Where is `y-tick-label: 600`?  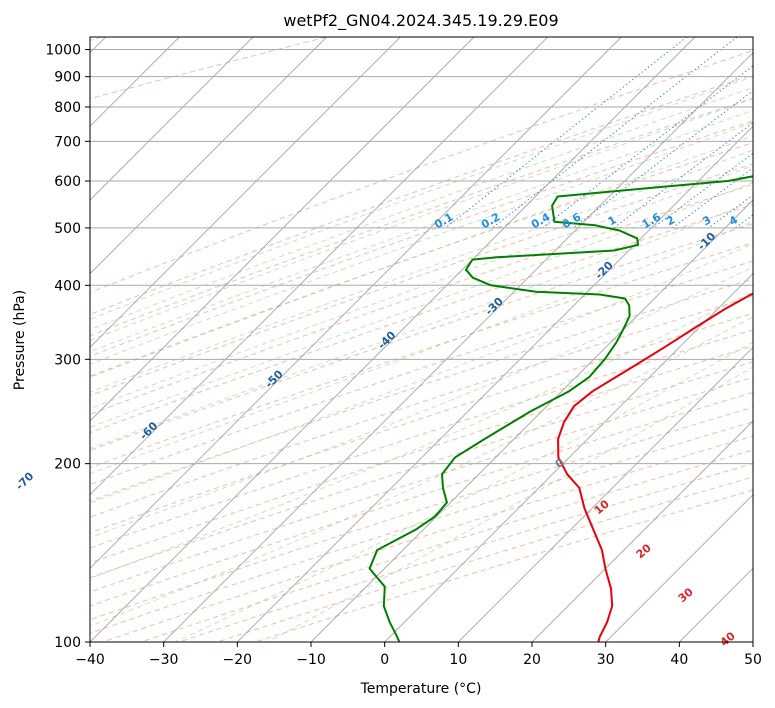 y-tick-label: 600 is located at coordinates (67, 182).